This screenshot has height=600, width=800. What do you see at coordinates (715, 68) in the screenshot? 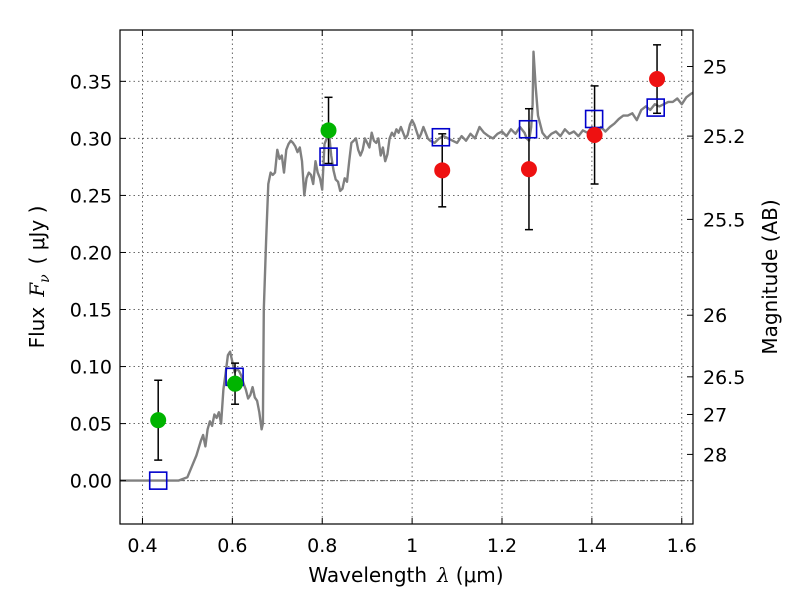
I see `right-tick-label: 25` at bounding box center [715, 68].